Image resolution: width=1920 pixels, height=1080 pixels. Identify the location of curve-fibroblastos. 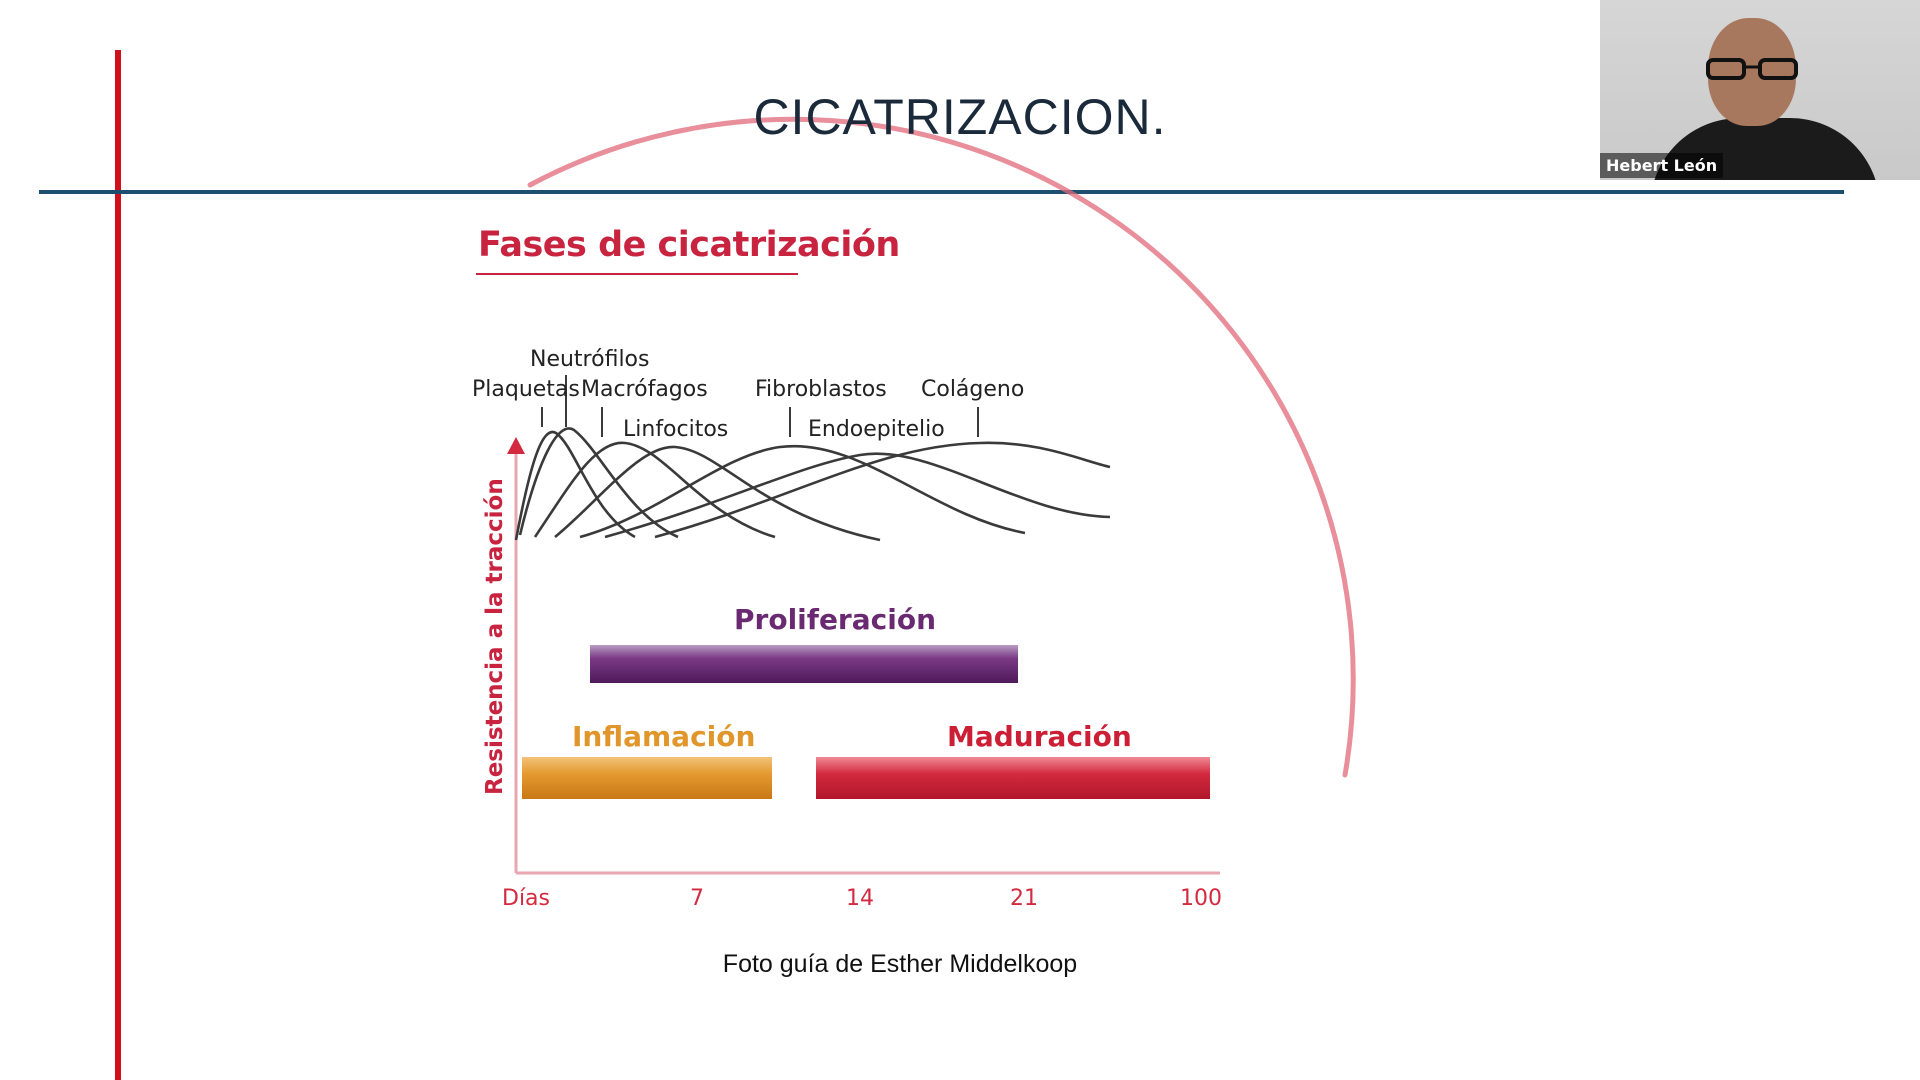
(802, 491).